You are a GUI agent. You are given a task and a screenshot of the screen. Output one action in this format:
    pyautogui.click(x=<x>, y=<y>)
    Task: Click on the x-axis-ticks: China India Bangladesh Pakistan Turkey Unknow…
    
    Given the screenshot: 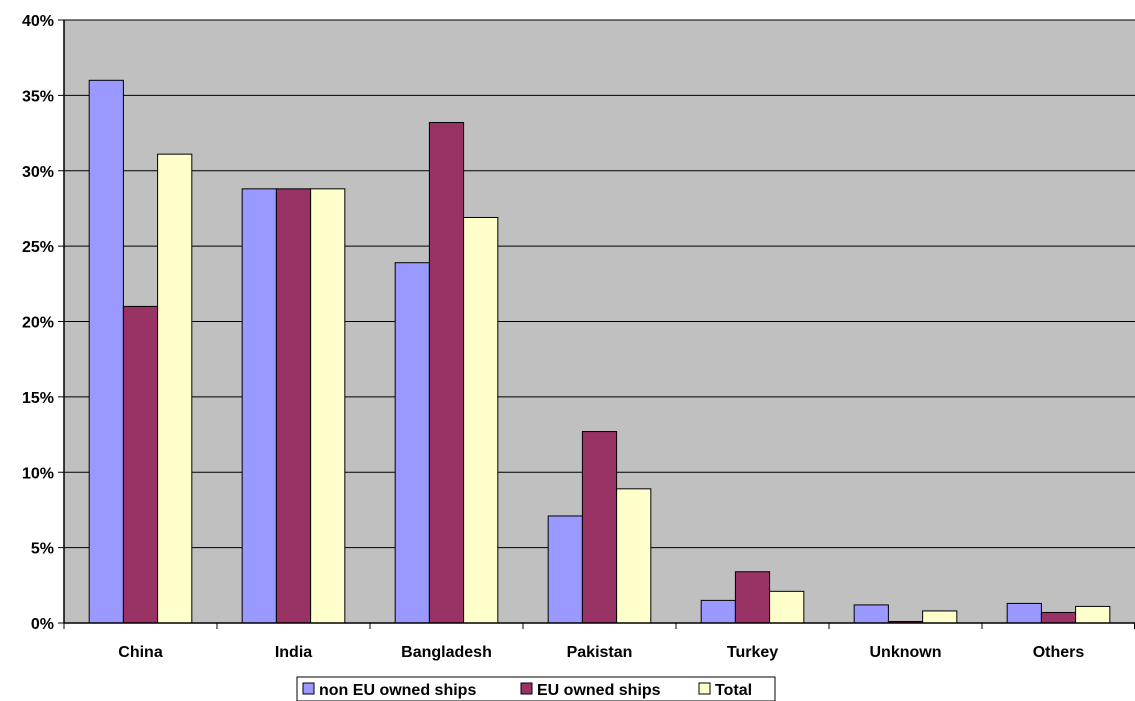 What is the action you would take?
    pyautogui.click(x=599, y=642)
    